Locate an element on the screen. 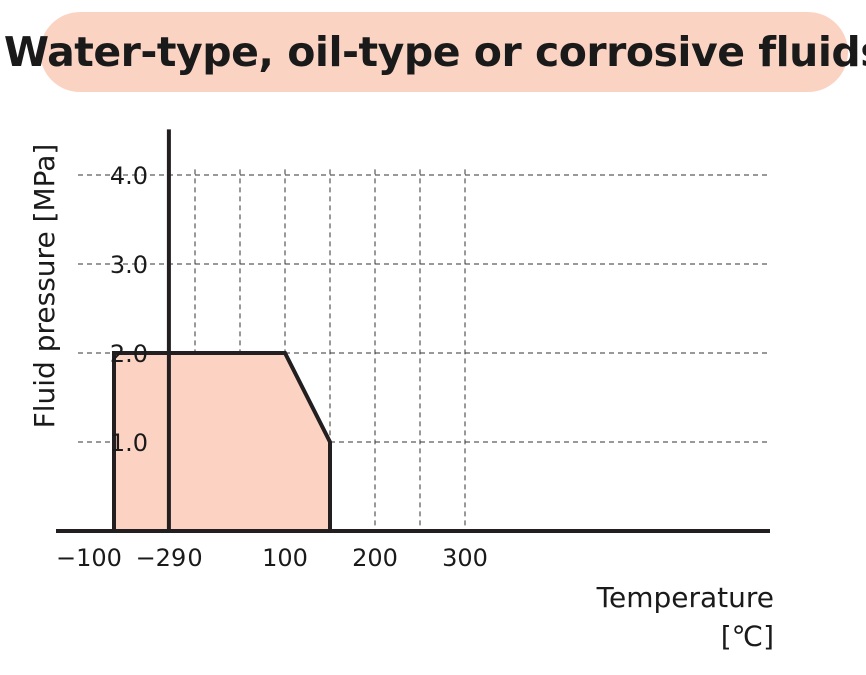 Image resolution: width=866 pixels, height=675 pixels. y-tick-label: 4.0 is located at coordinates (129, 176).